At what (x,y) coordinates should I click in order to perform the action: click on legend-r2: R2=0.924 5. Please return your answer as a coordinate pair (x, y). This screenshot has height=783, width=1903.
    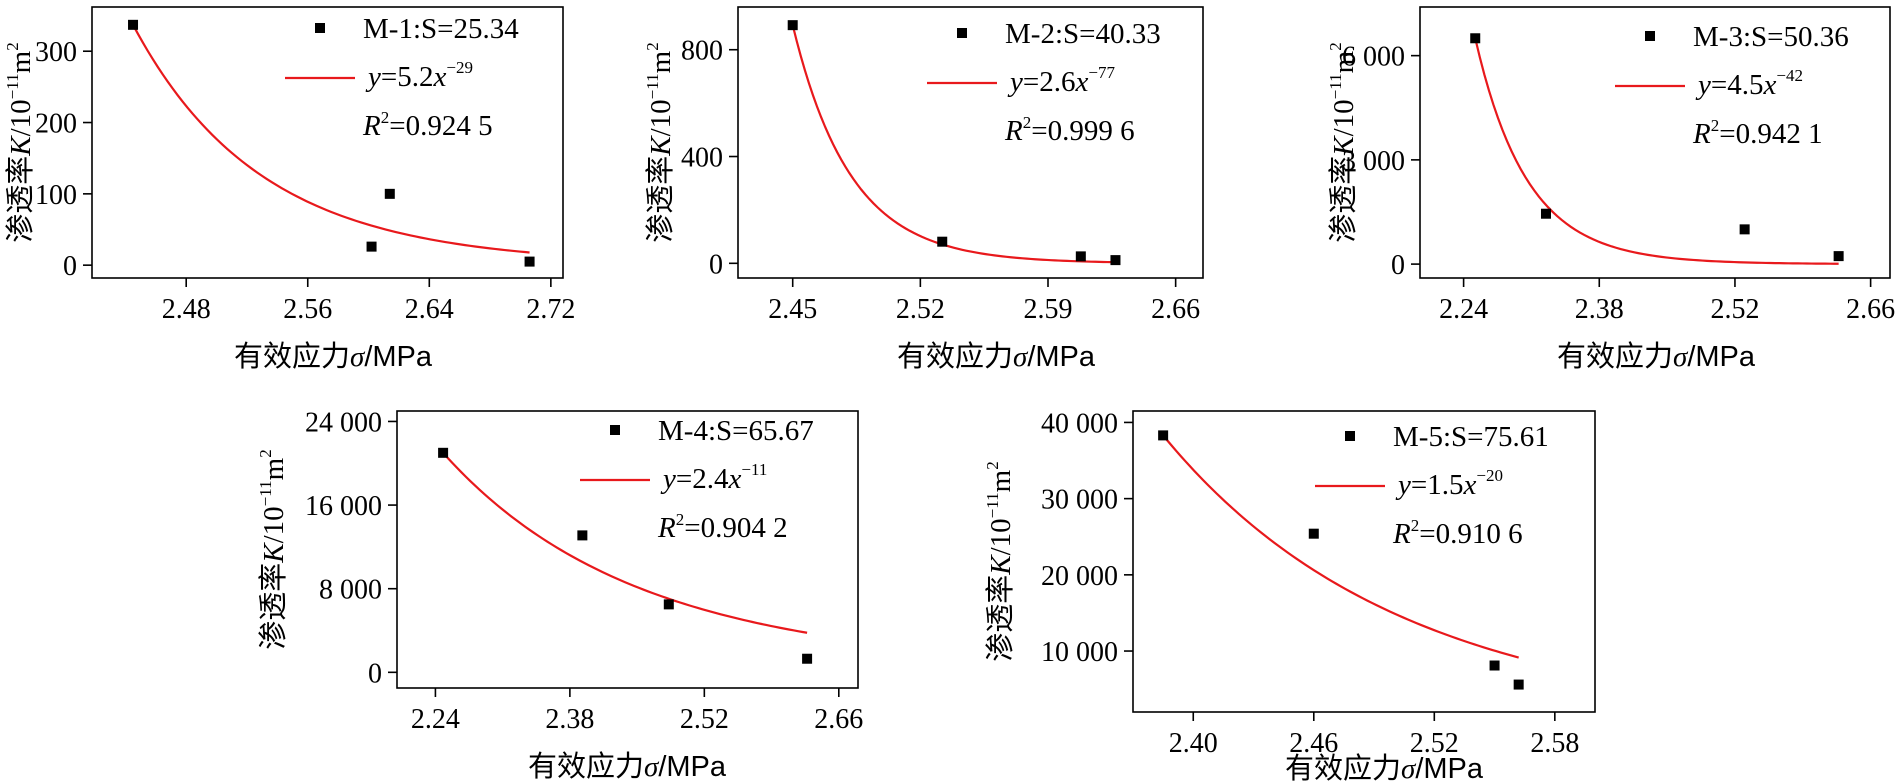
    Looking at the image, I should click on (427, 125).